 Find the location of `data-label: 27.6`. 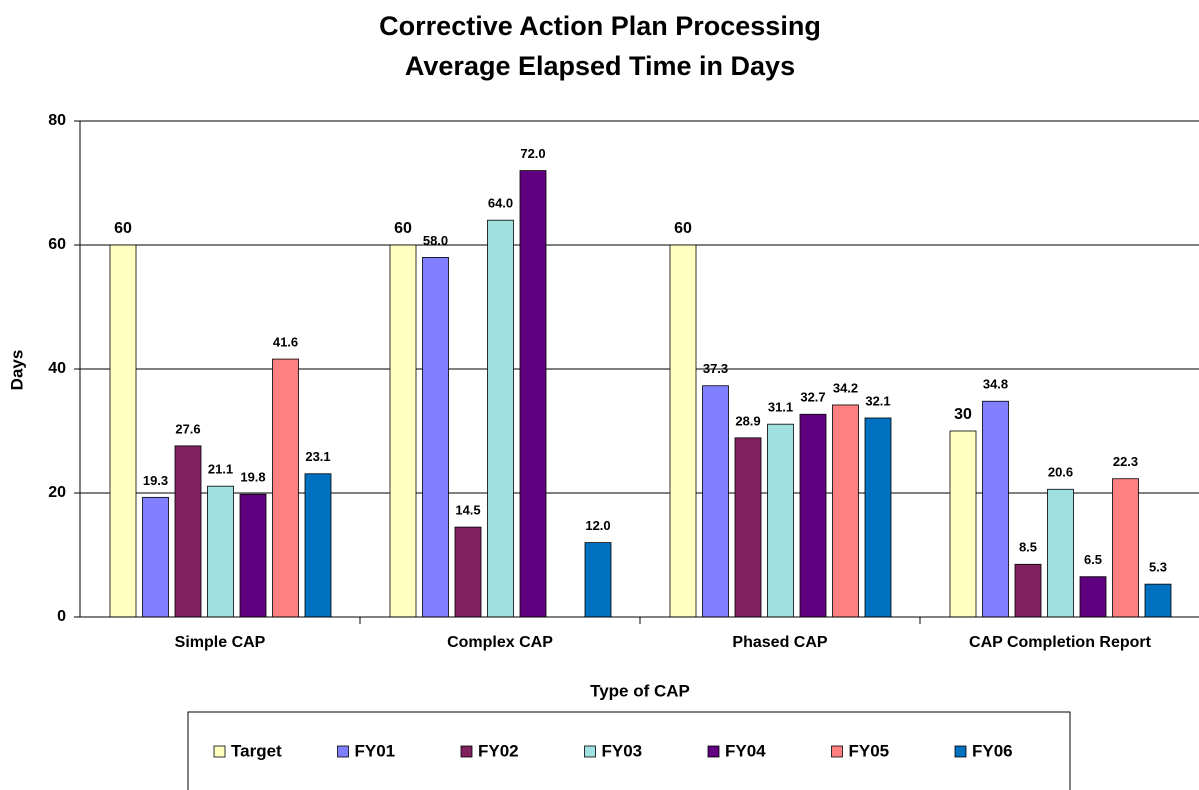

data-label: 27.6 is located at coordinates (187, 428).